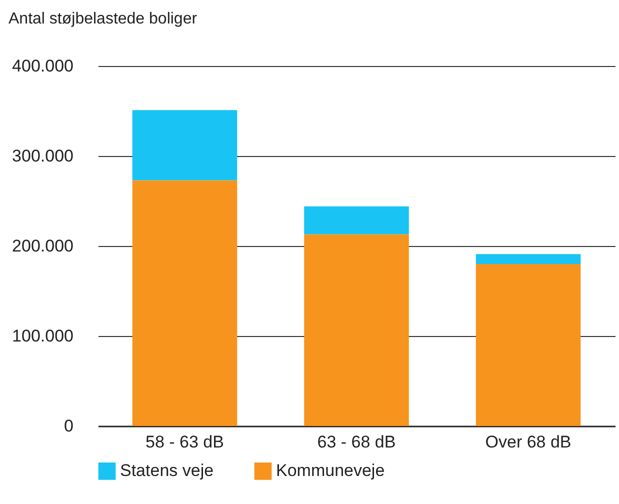 The height and width of the screenshot is (504, 619). I want to click on y-tick-label: 200.000, so click(43, 246).